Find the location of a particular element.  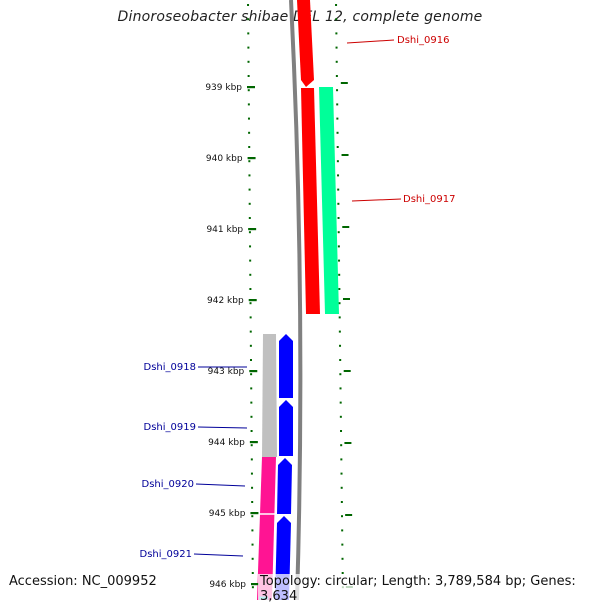

label-Dshi_0916: Dshi_0916 is located at coordinates (423, 40).